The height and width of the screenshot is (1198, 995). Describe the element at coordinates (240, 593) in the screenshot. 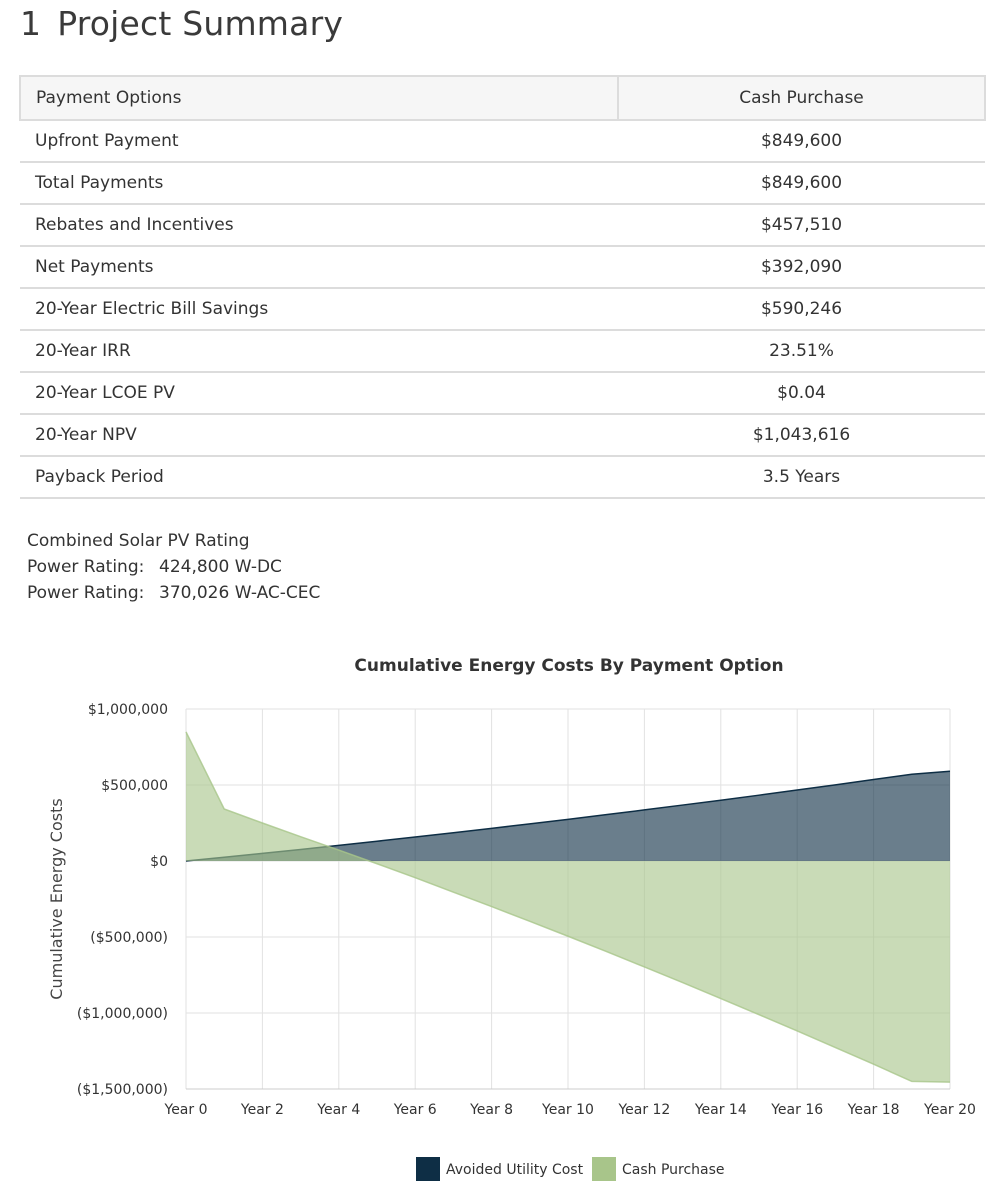

I see `pv-rating-value: 370,026 W-AC-CEC` at that location.